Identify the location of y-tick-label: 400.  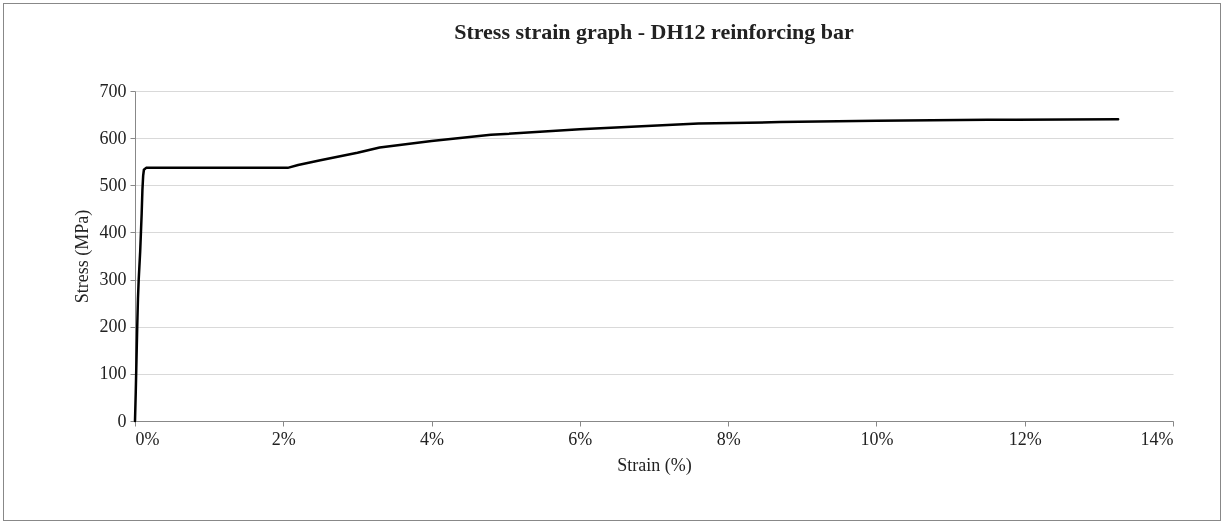
(113, 231).